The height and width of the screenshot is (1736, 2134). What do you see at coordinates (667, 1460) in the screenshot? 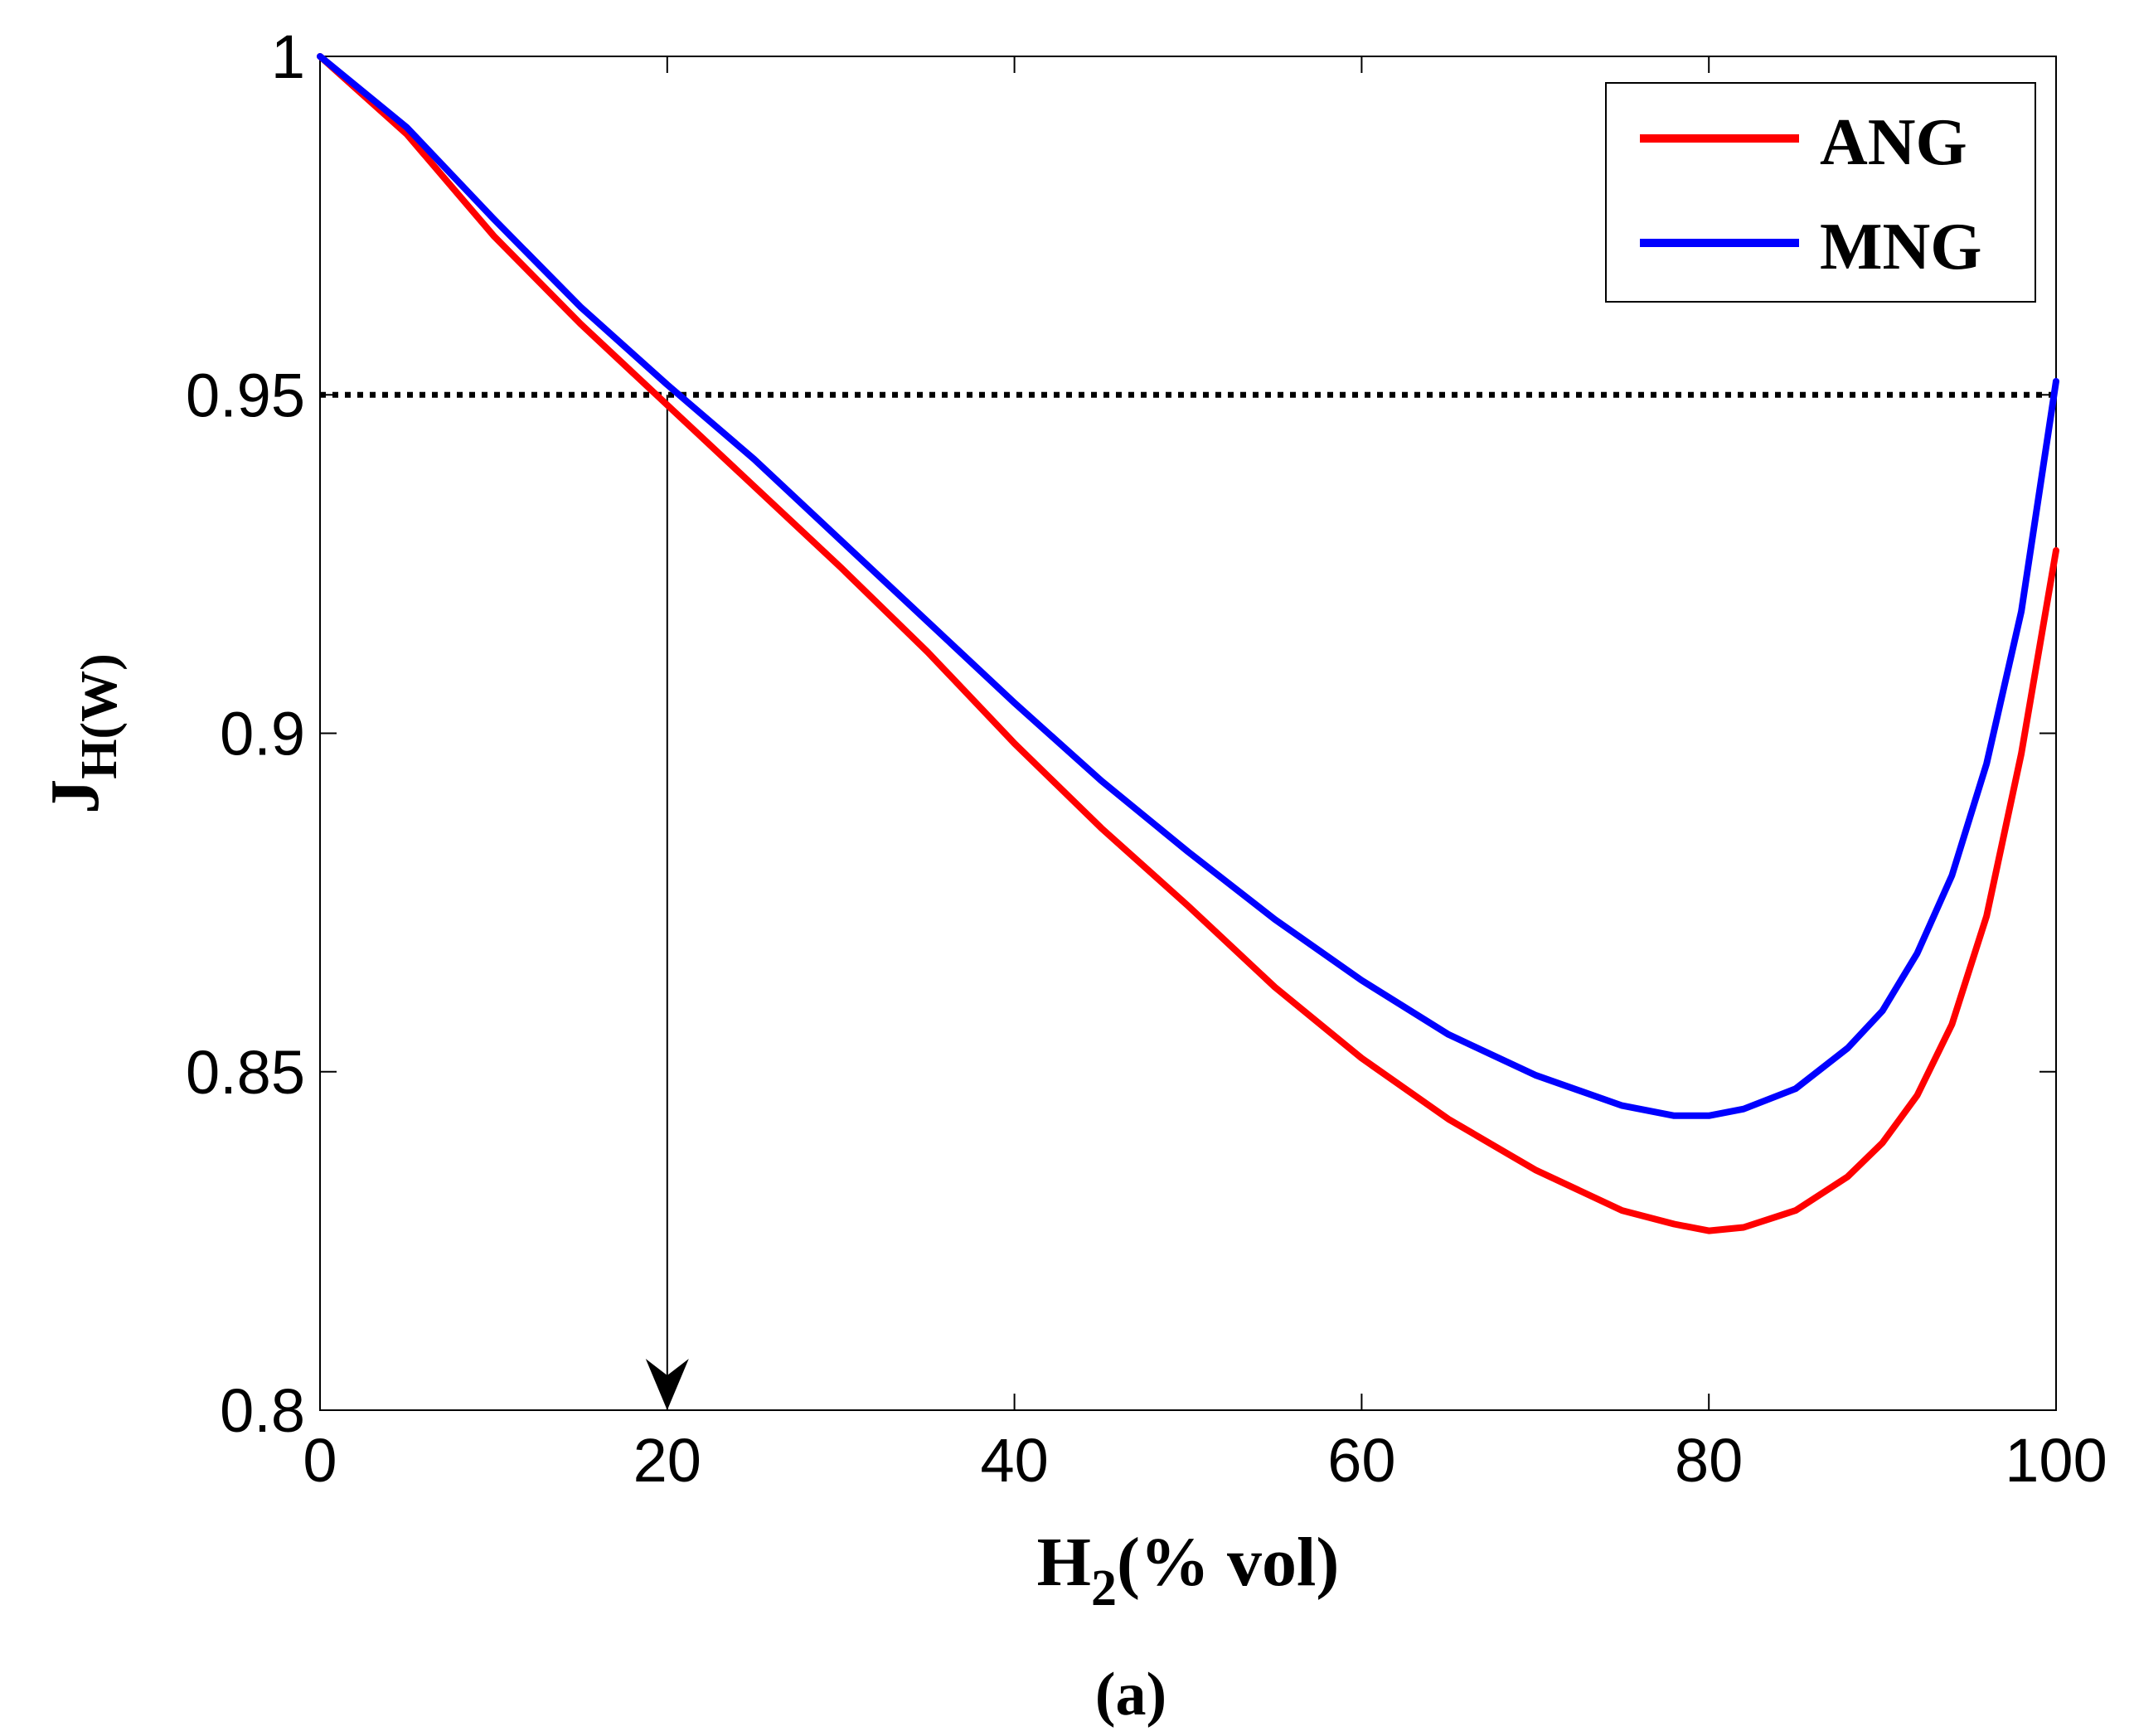
I see `x-tick-label: 20` at bounding box center [667, 1460].